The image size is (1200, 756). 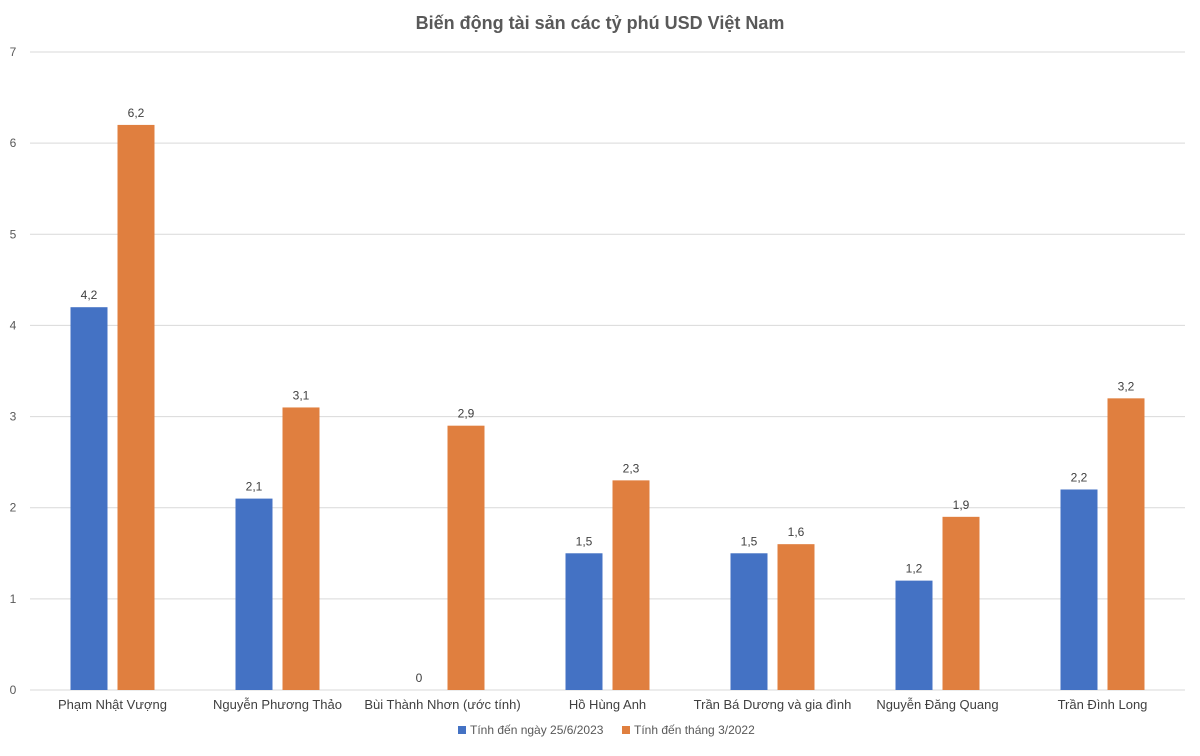 I want to click on data-label: 1,6, so click(x=796, y=532).